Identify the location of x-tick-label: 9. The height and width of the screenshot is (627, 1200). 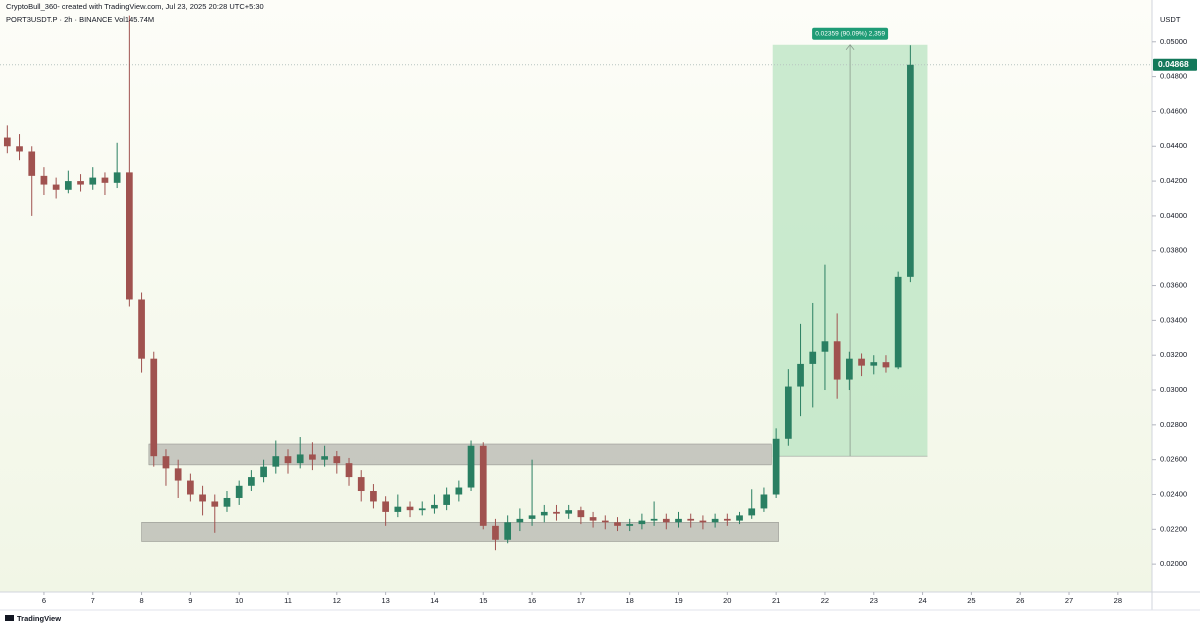
(190, 600).